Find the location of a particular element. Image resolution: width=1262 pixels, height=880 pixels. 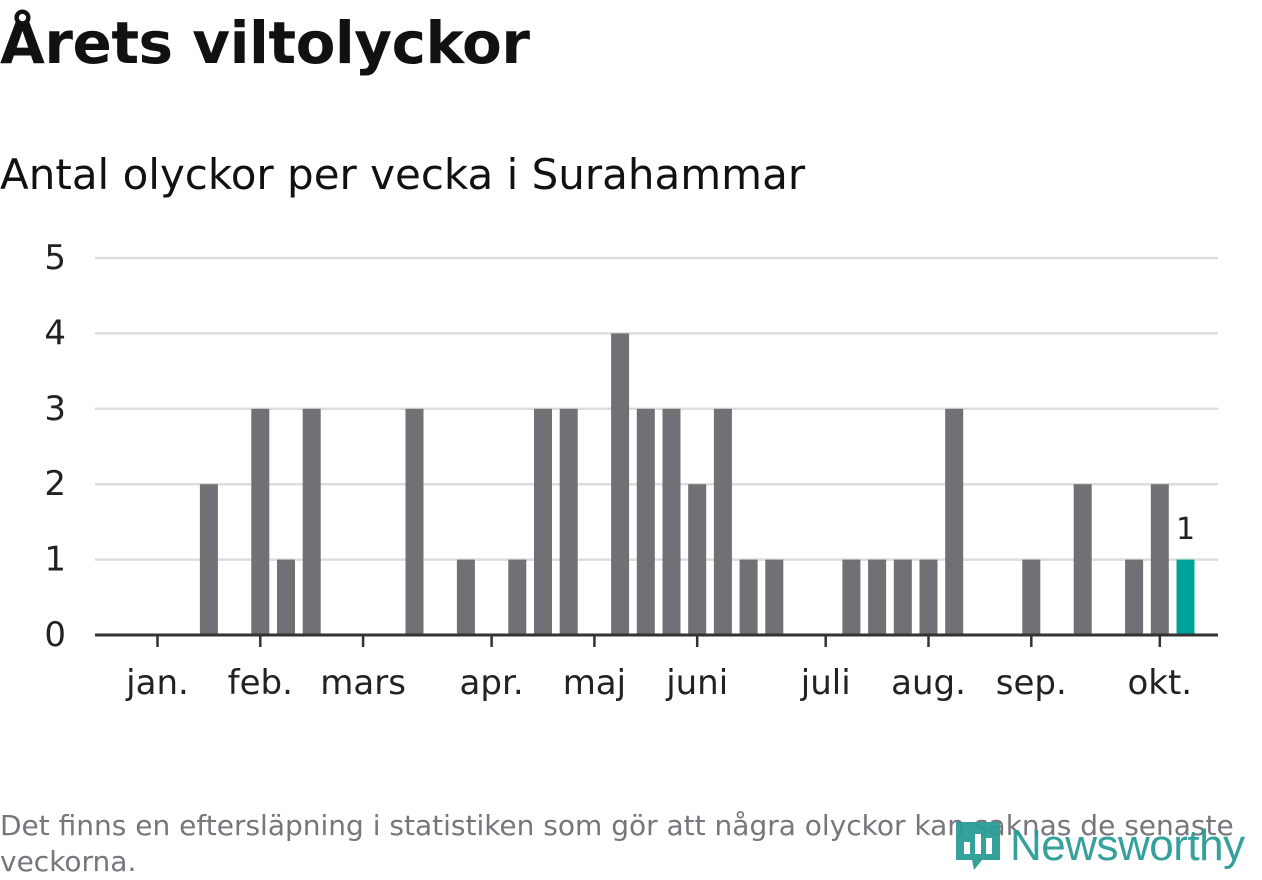

newsworthy-logo: Newsworthy is located at coordinates (1098, 846).